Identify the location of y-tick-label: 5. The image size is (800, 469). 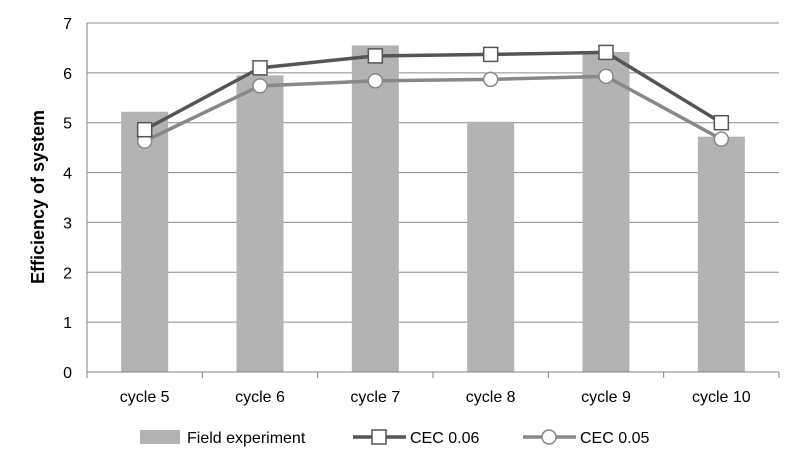
(67, 124).